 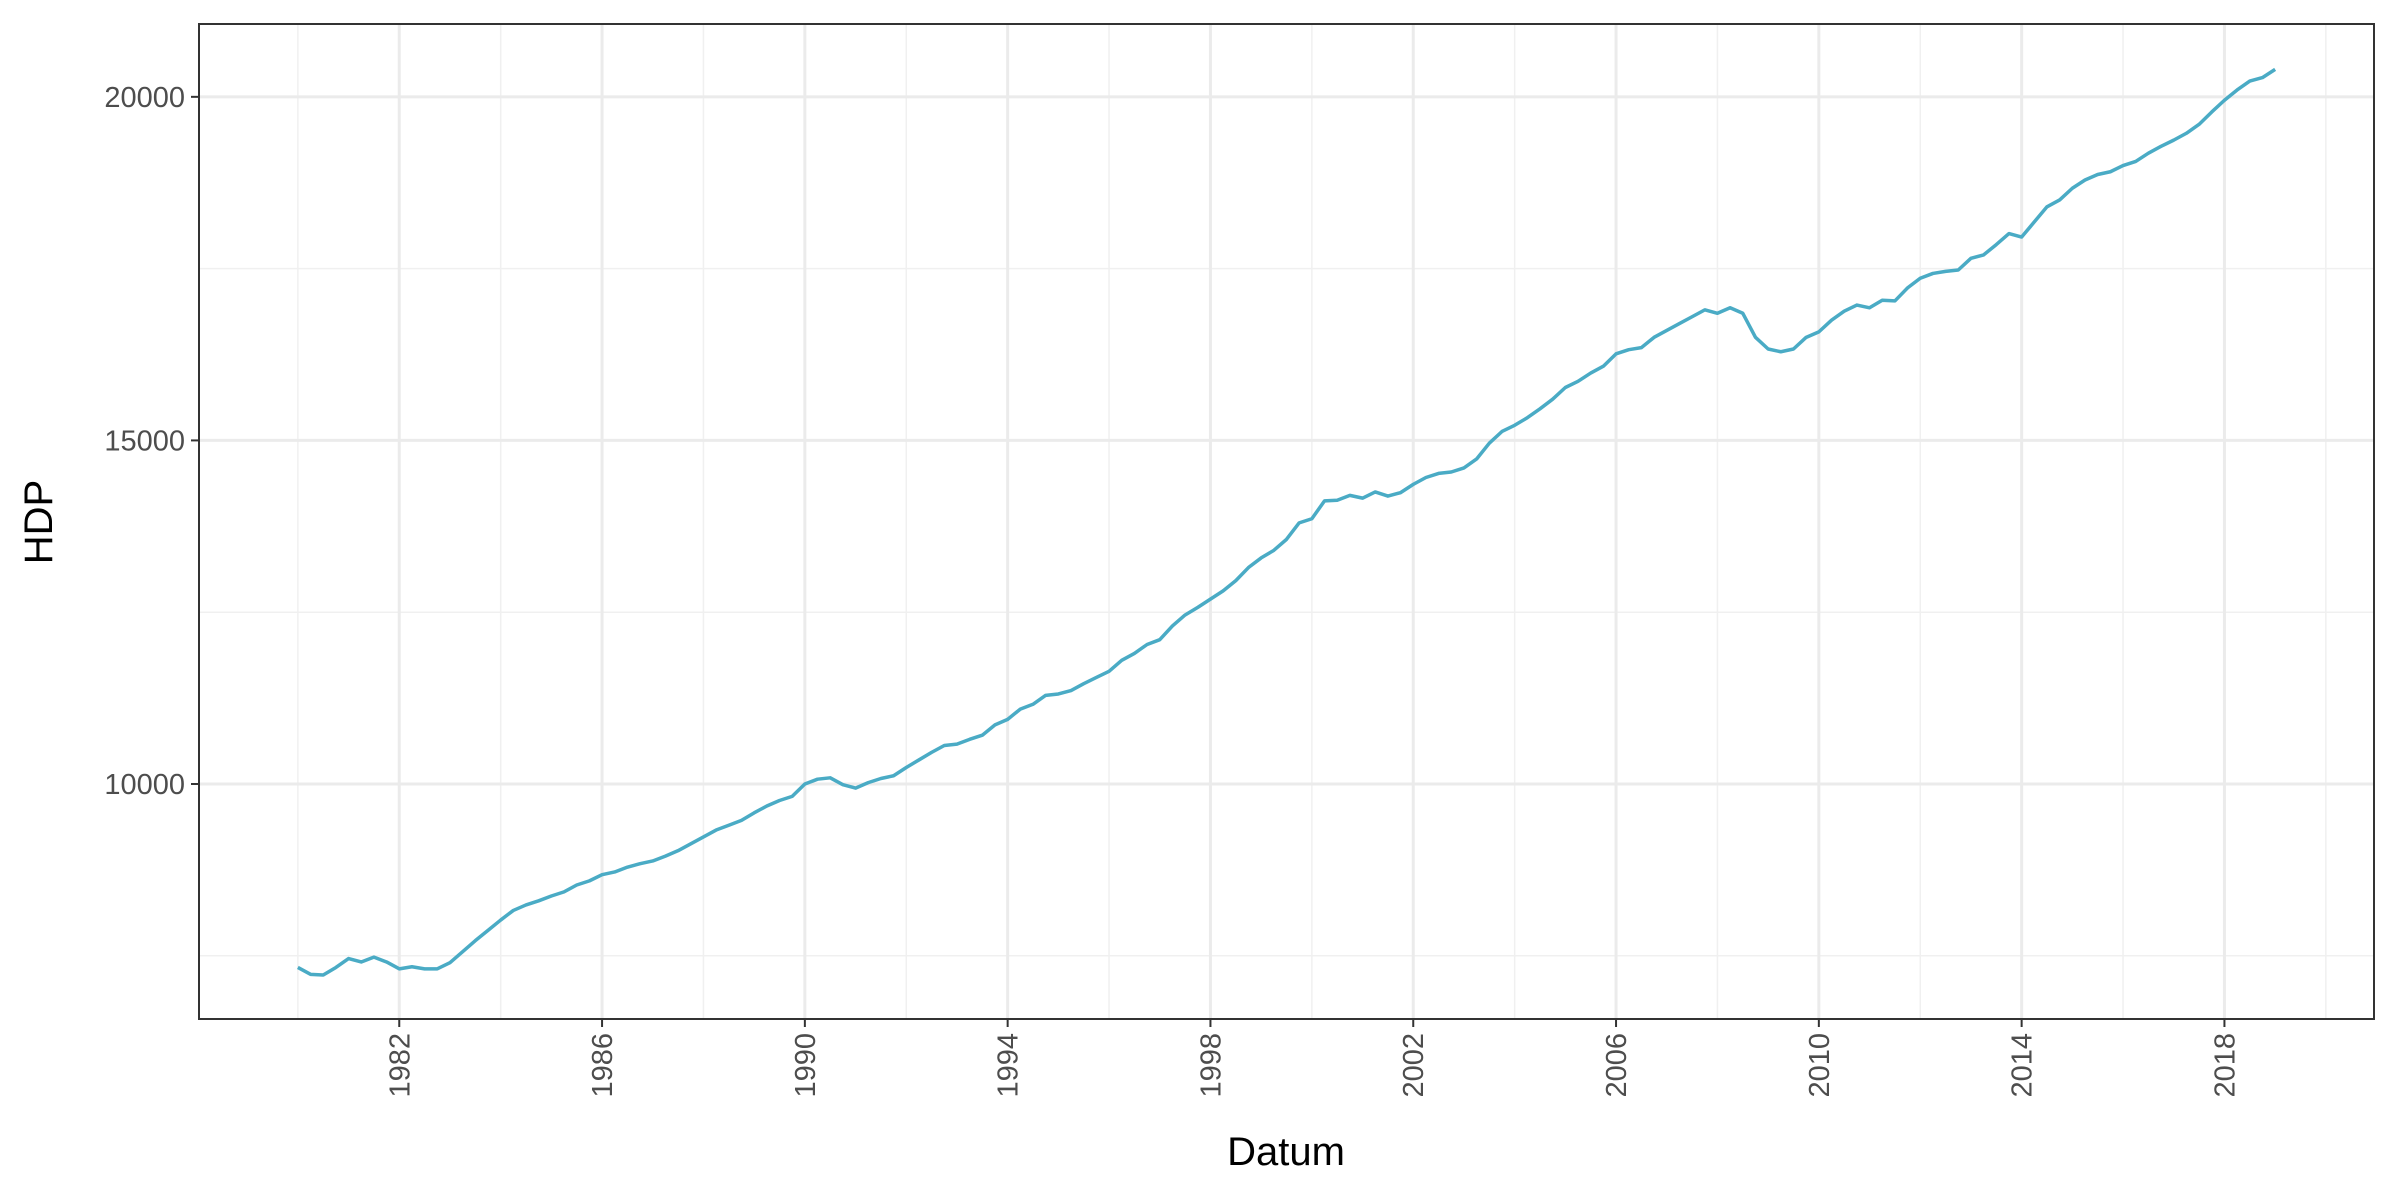 What do you see at coordinates (39, 522) in the screenshot?
I see `y-axis-title: HDP` at bounding box center [39, 522].